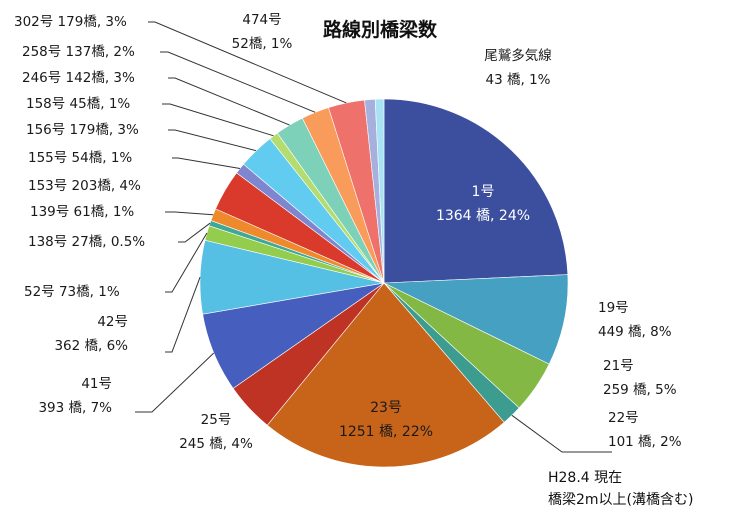 The height and width of the screenshot is (517, 751). Describe the element at coordinates (483, 192) in the screenshot. I see `slice-label-name: 1号` at that location.